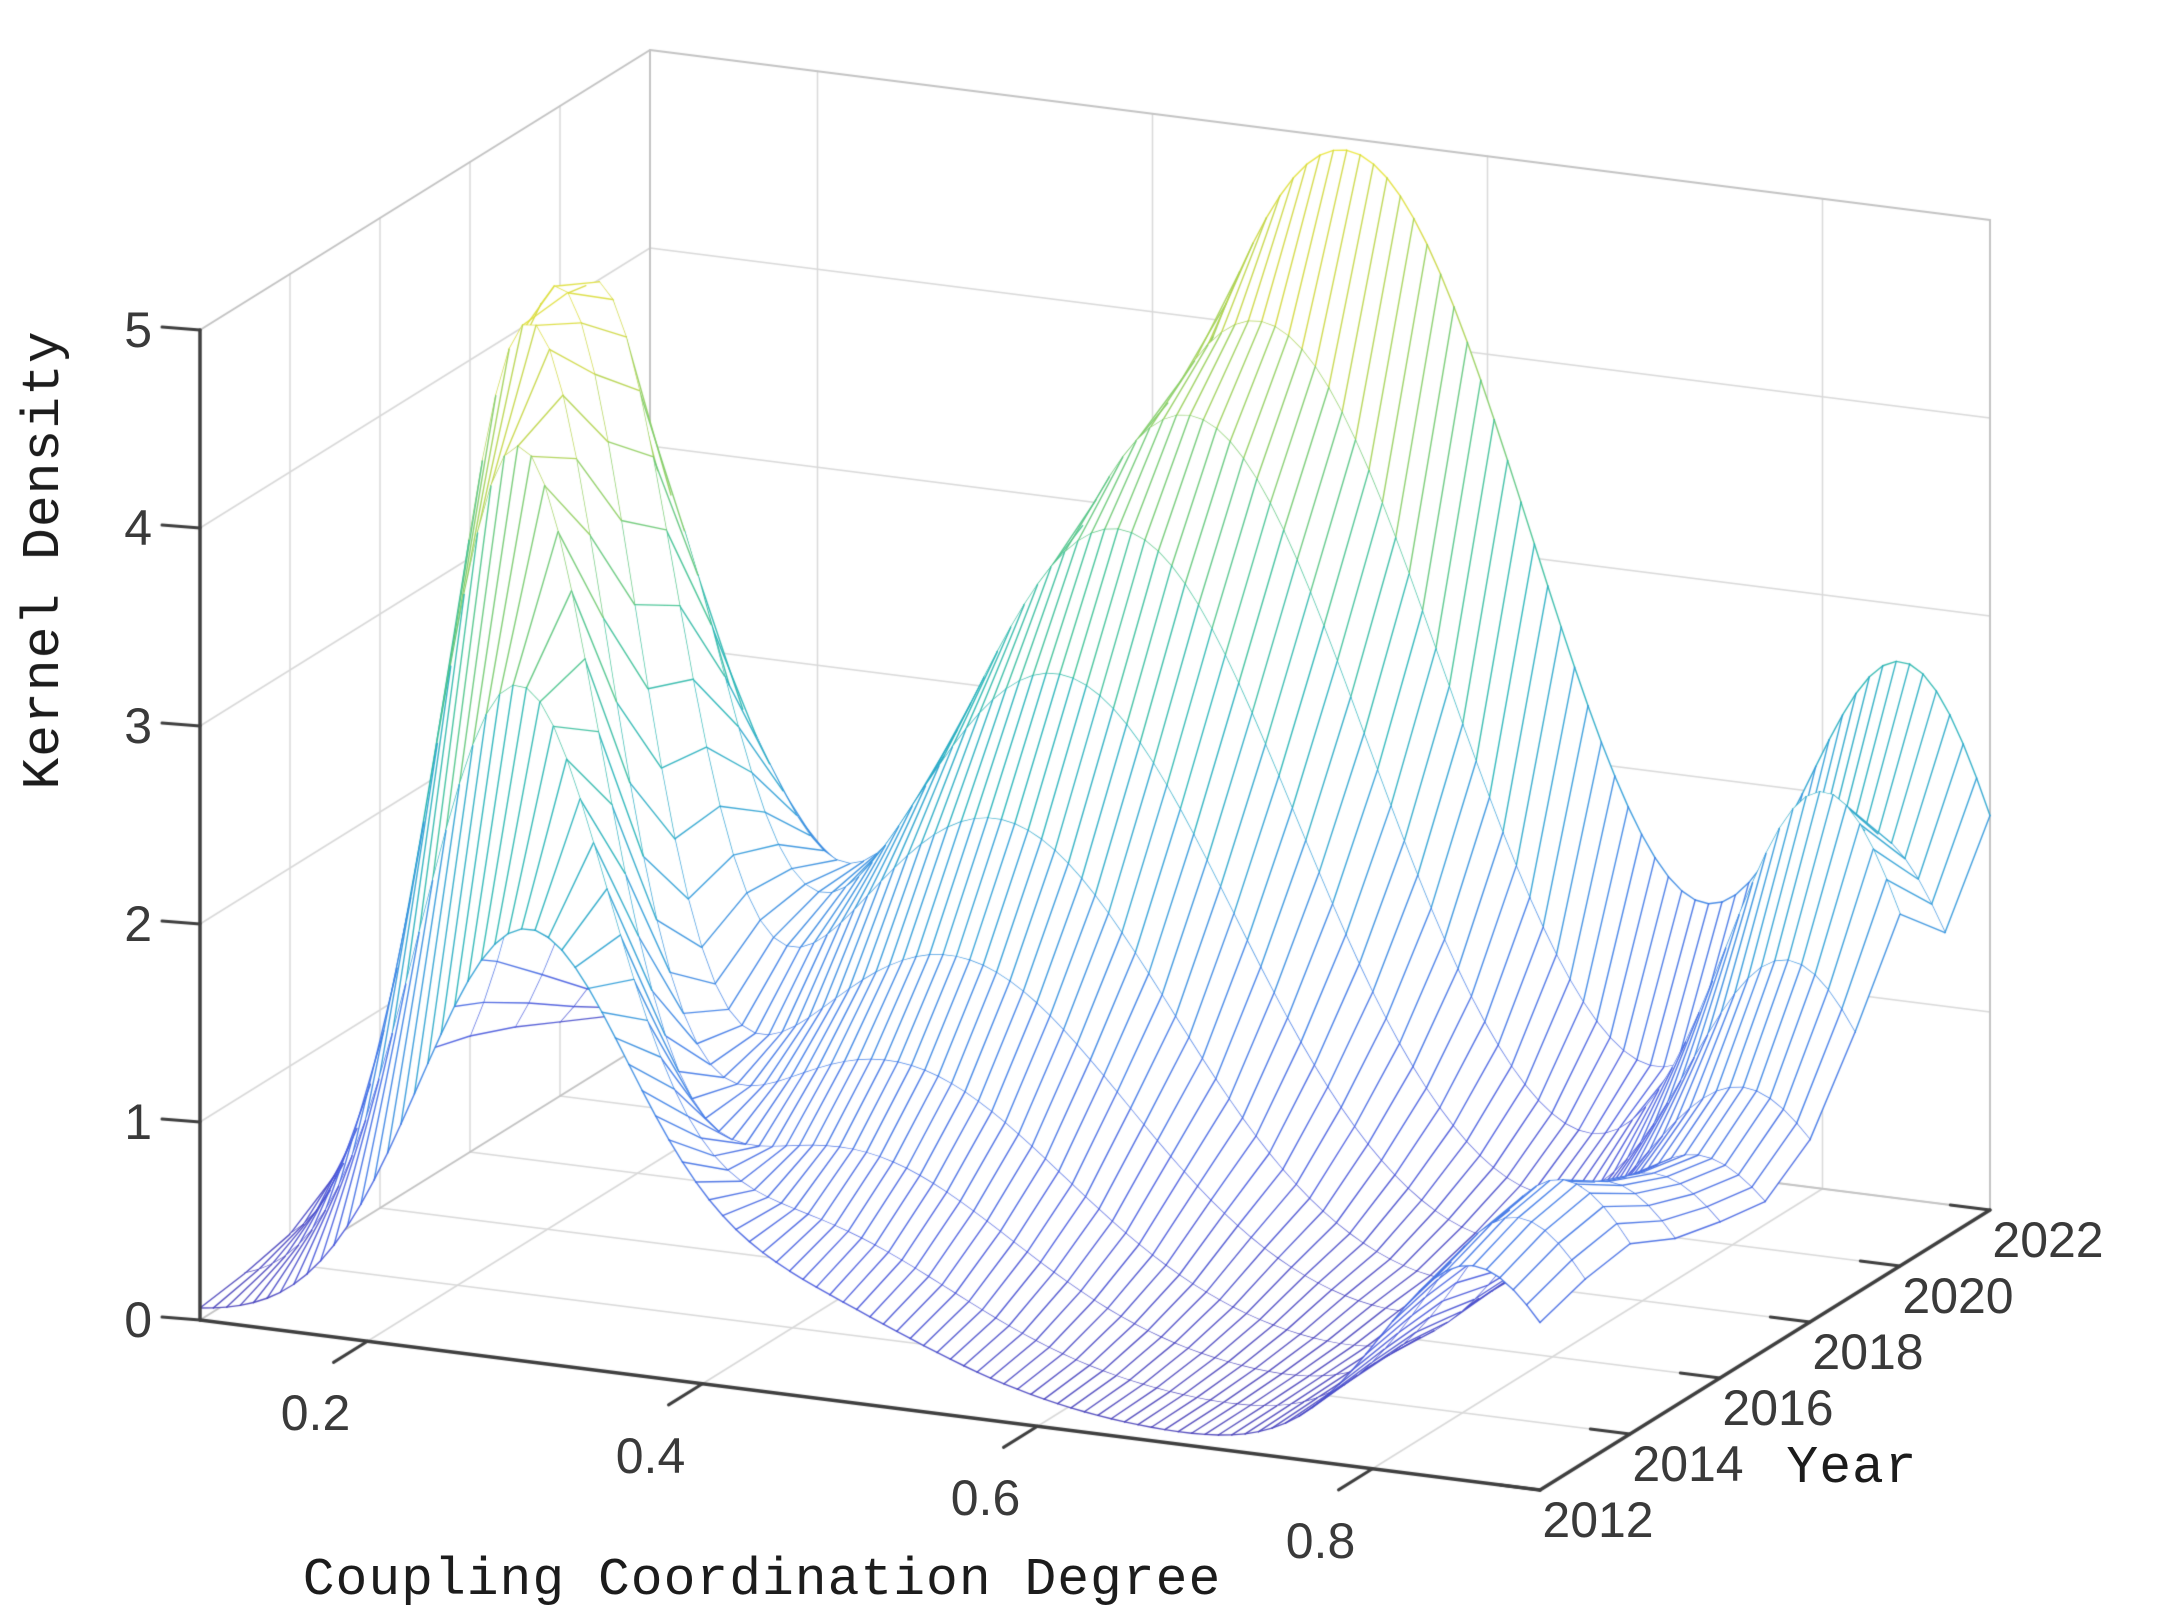 This screenshot has width=2184, height=1617. Describe the element at coordinates (762, 1580) in the screenshot. I see `x-axis-title: Coupling Coordination Degree` at that location.